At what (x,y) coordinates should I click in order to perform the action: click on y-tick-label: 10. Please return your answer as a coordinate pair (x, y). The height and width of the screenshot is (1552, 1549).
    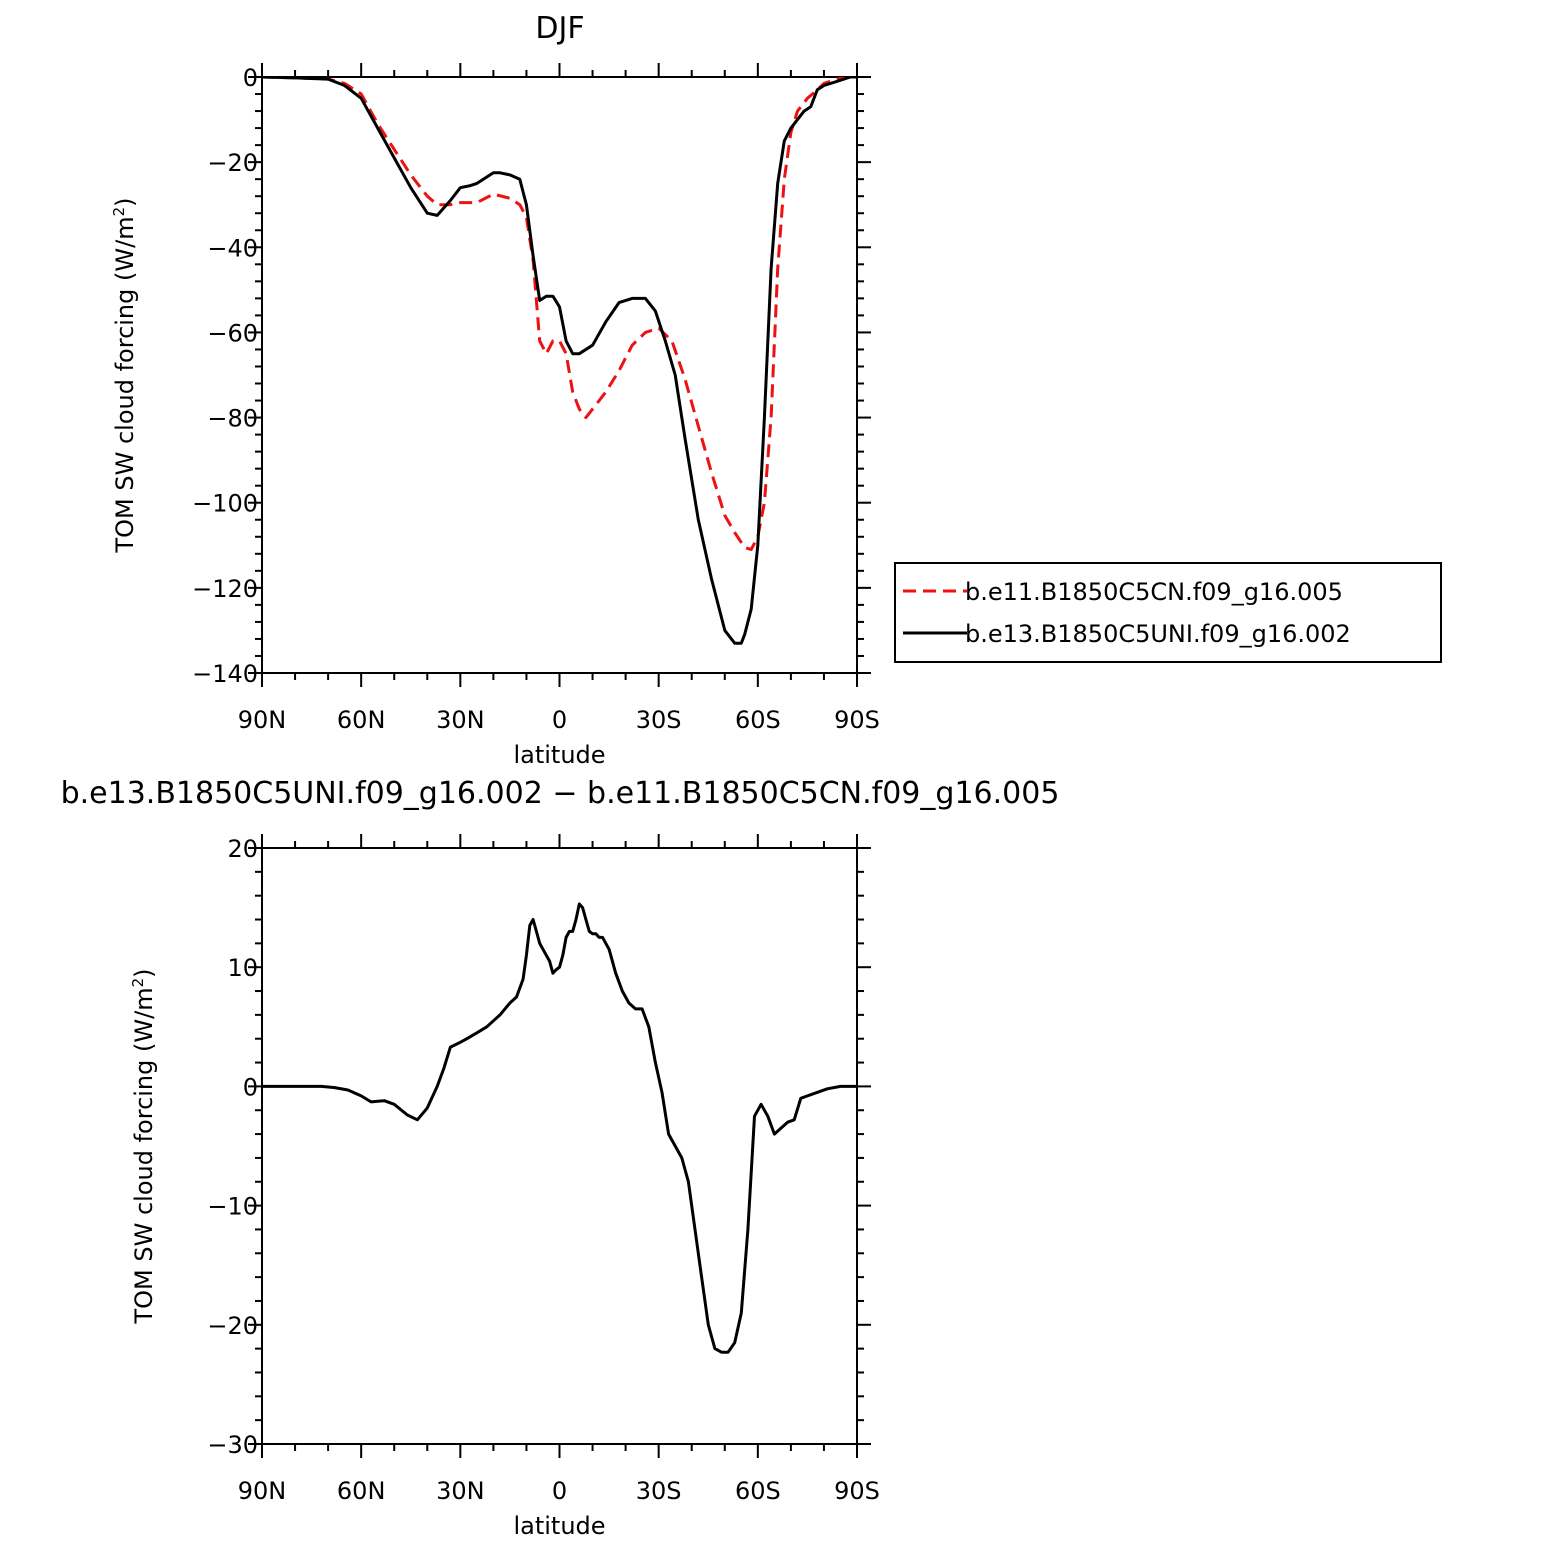
    Looking at the image, I should click on (242, 968).